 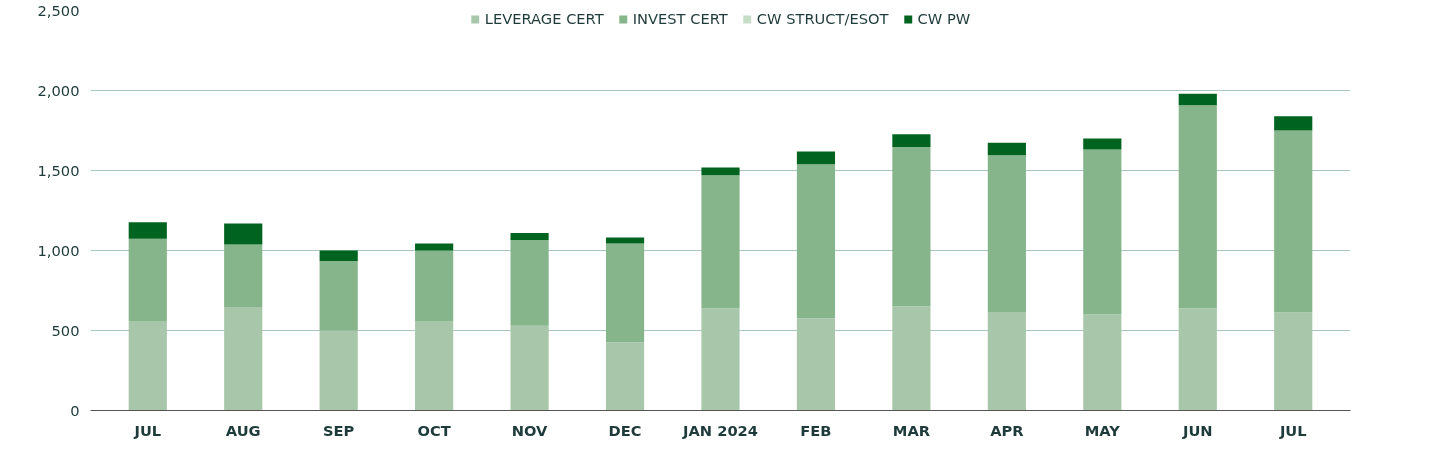 I want to click on x-tick-label: JUN, so click(x=1197, y=430).